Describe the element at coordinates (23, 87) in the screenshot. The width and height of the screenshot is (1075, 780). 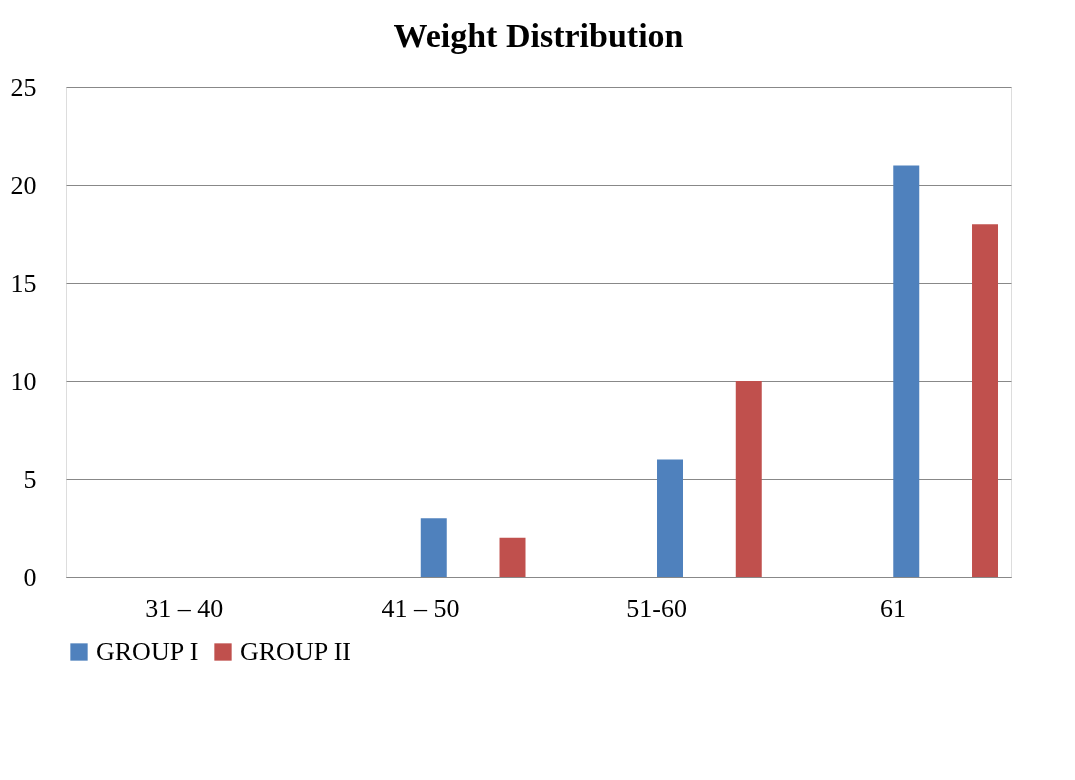
I see `y-tick-label: 25` at that location.